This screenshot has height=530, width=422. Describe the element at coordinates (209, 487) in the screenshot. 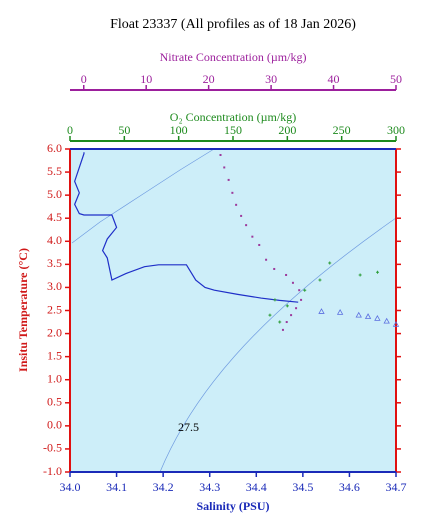

I see `x-tick-label: 34.3` at that location.